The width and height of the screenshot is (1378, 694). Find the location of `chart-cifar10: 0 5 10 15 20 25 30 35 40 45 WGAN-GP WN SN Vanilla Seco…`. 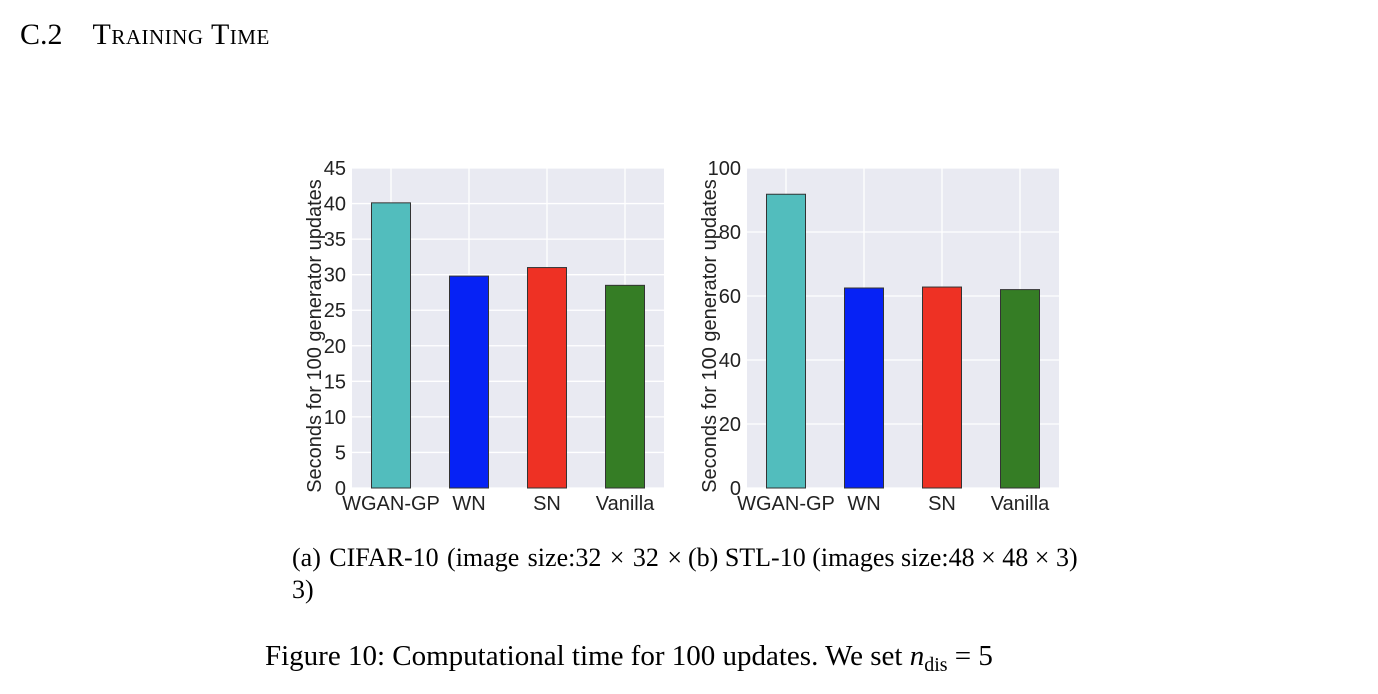

chart-cifar10: 0 5 10 15 20 25 30 35 40 45 WGAN-GP WN SN Vanilla Seco… is located at coordinates (484, 336).